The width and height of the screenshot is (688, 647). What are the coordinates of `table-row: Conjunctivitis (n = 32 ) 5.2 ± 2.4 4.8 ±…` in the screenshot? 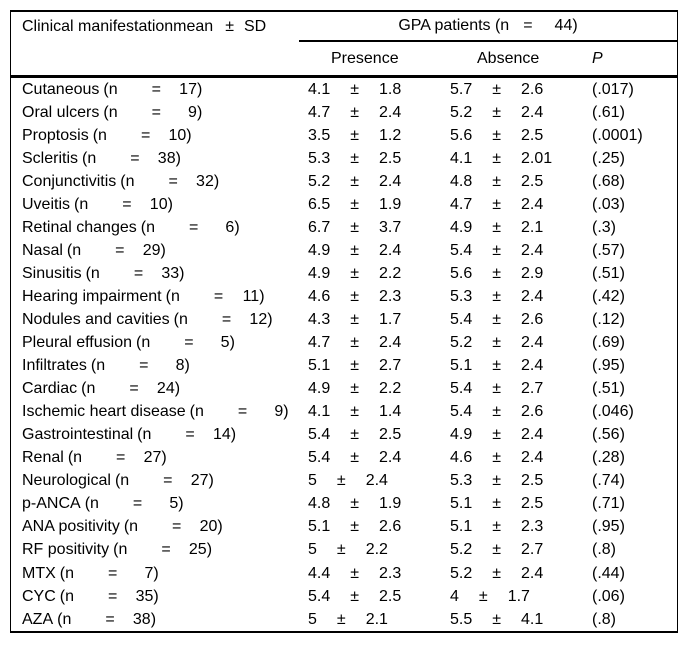 It's located at (344, 181).